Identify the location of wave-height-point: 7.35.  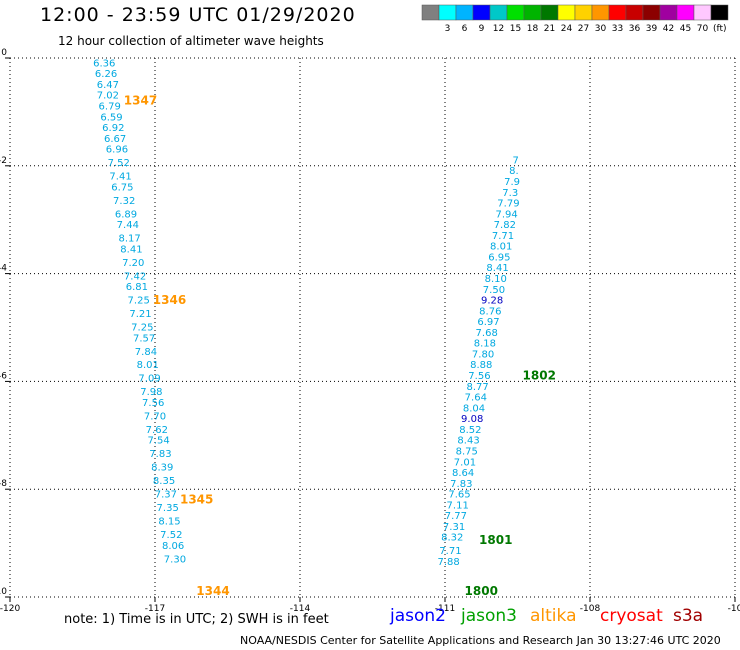
(168, 508).